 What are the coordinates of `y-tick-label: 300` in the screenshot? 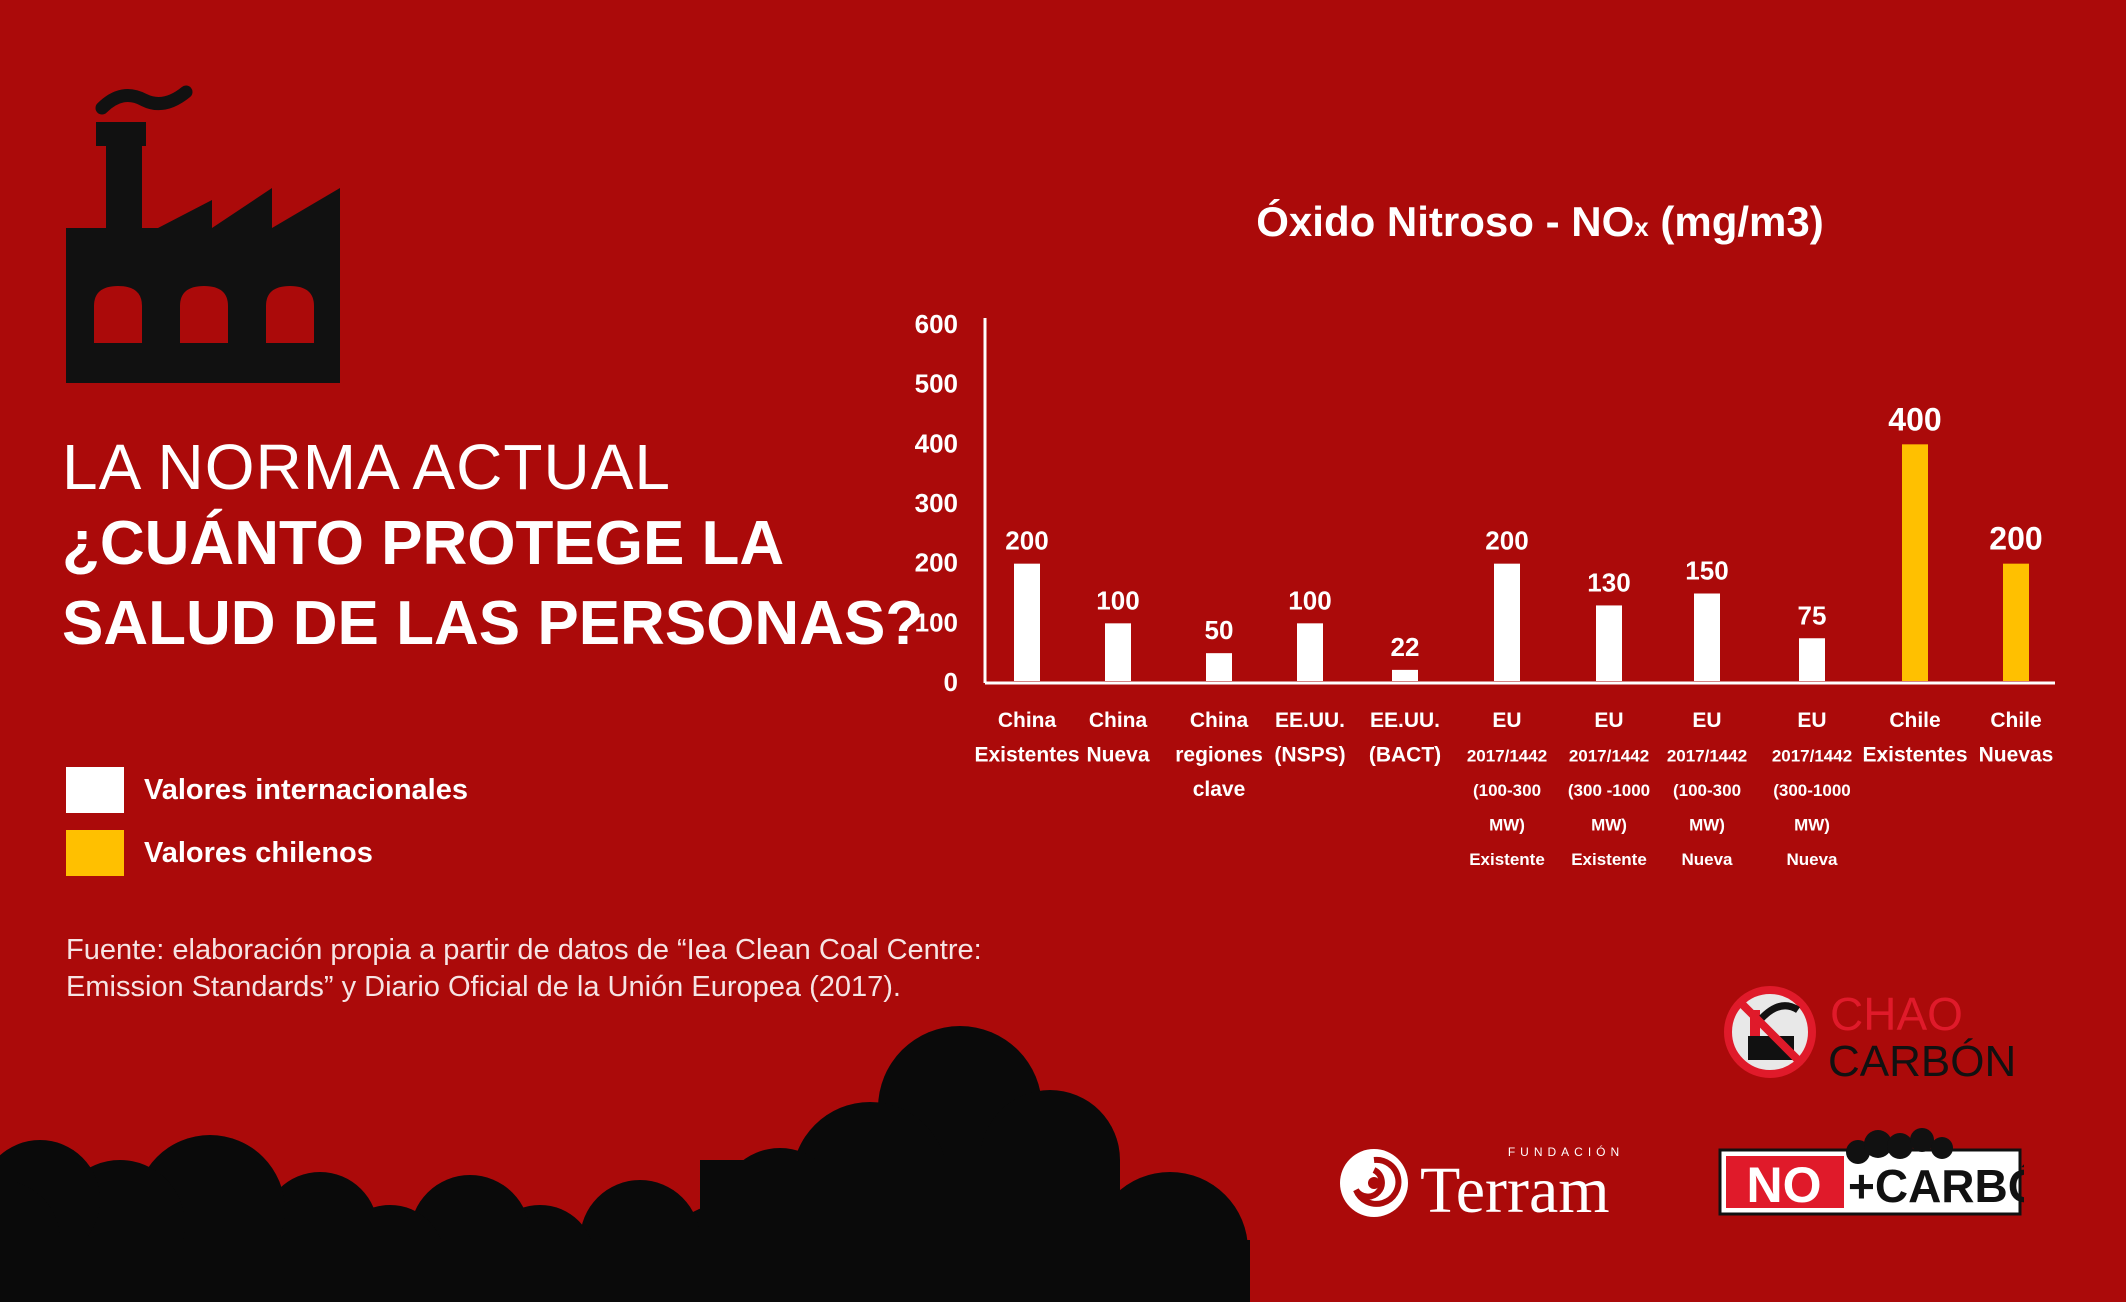 It's located at (936, 503).